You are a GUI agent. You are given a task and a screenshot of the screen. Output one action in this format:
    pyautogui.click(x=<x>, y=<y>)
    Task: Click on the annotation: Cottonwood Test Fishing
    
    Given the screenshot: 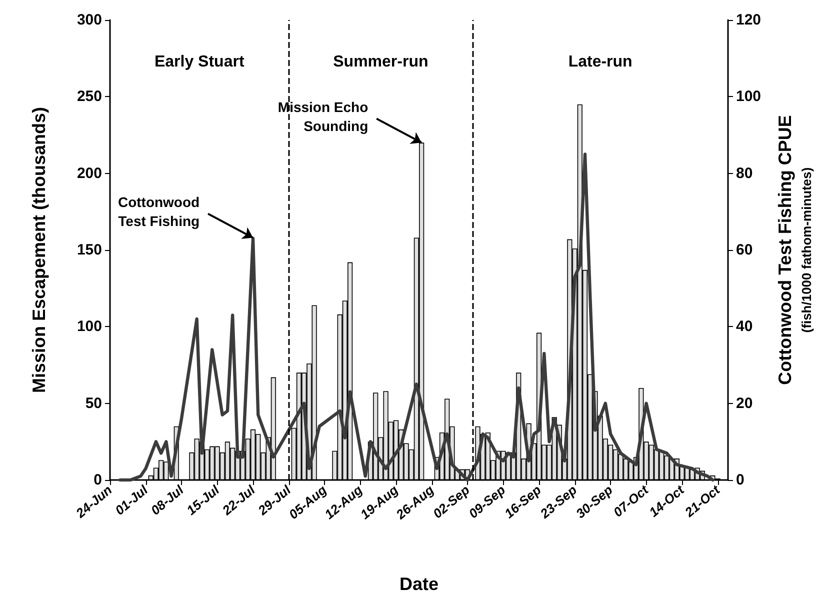 What is the action you would take?
    pyautogui.click(x=159, y=211)
    